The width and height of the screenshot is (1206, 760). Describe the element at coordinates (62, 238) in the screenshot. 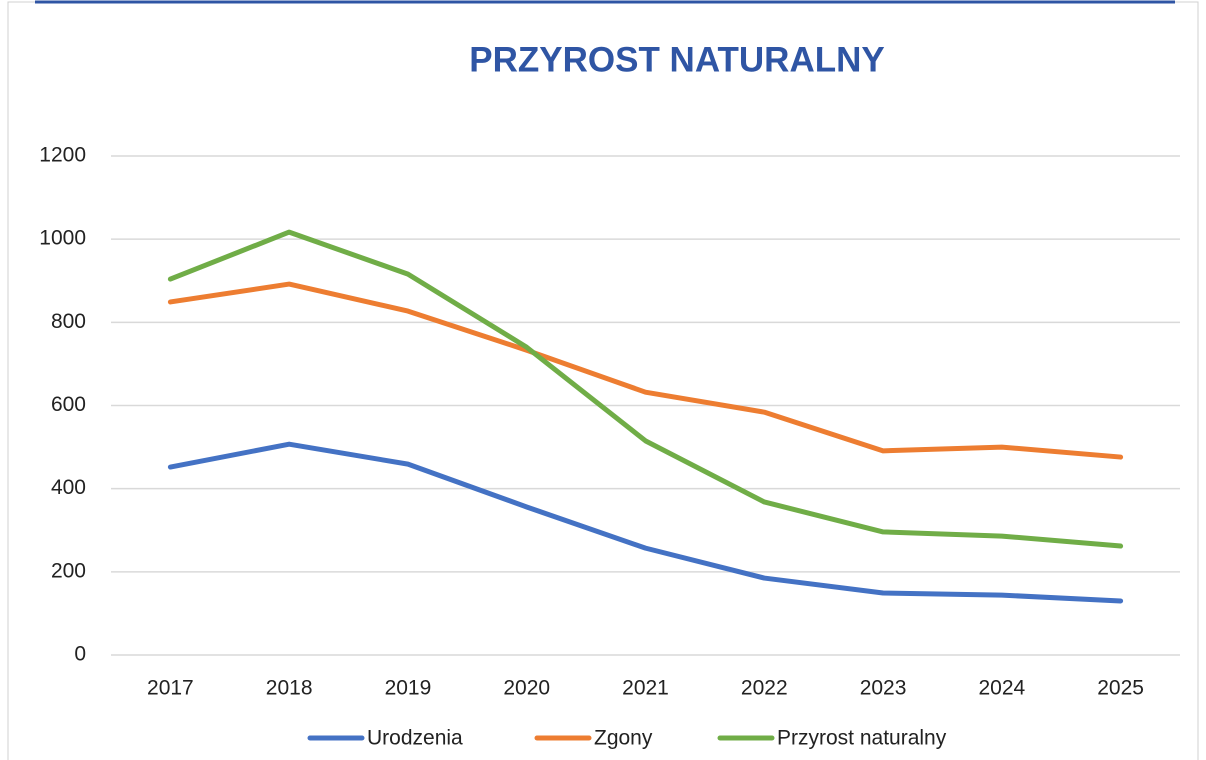

I see `y-tick-label: 1000` at that location.